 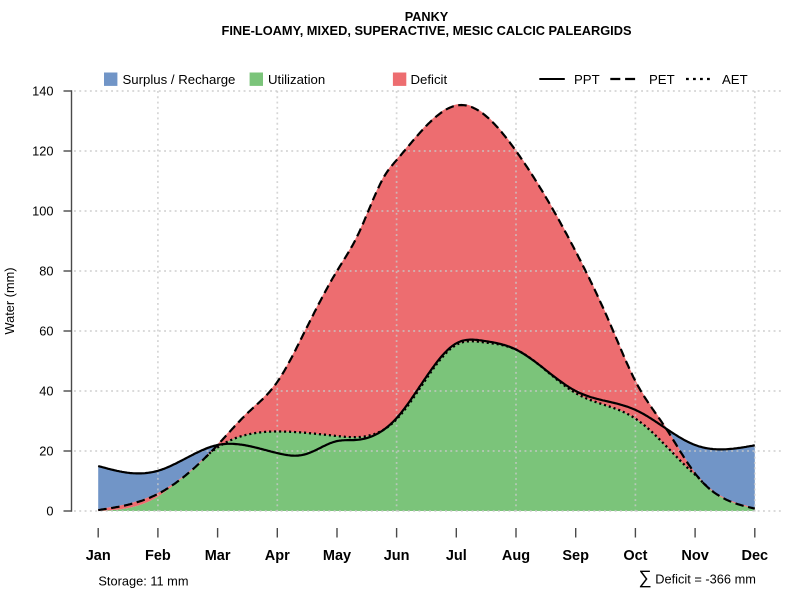 What do you see at coordinates (694, 556) in the screenshot?
I see `svg-text: Nov` at bounding box center [694, 556].